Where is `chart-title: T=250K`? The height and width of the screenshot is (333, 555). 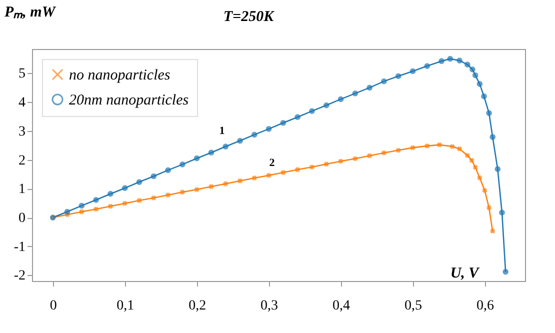 chart-title: T=250K is located at coordinates (249, 17).